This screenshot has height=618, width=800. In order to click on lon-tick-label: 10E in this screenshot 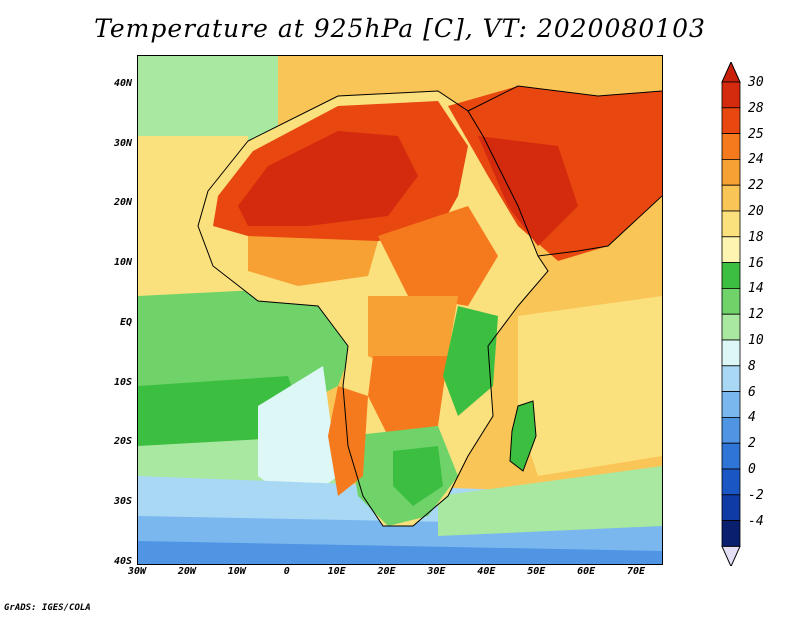, I will do `click(336, 571)`.